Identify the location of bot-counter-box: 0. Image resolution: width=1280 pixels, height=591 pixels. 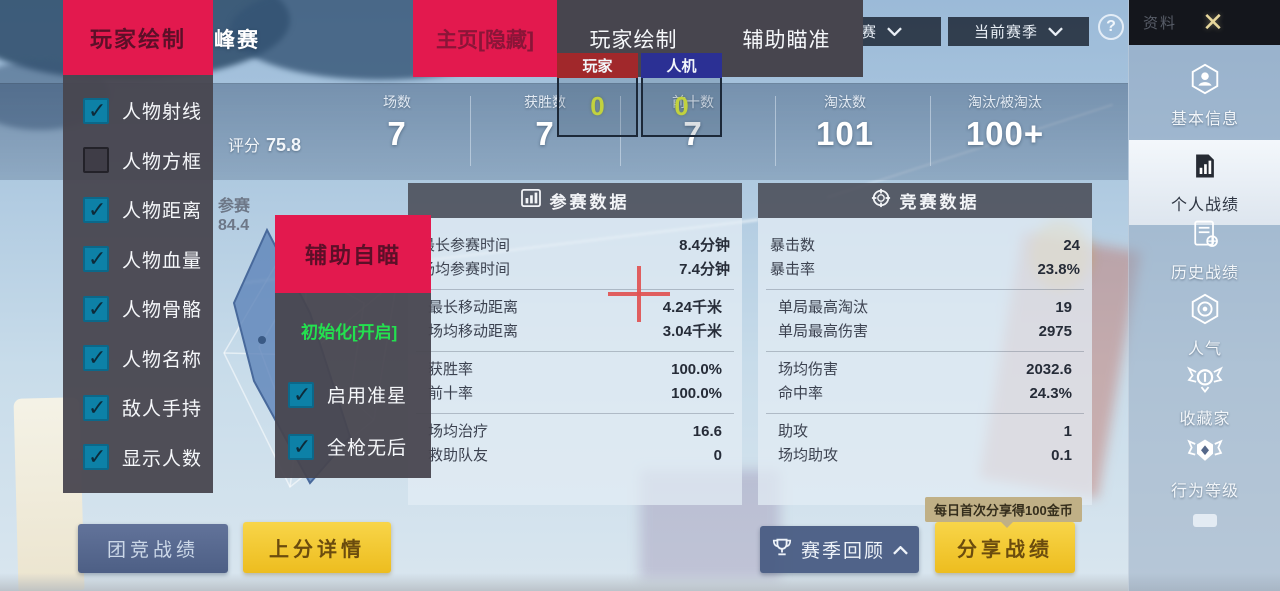
(681, 107).